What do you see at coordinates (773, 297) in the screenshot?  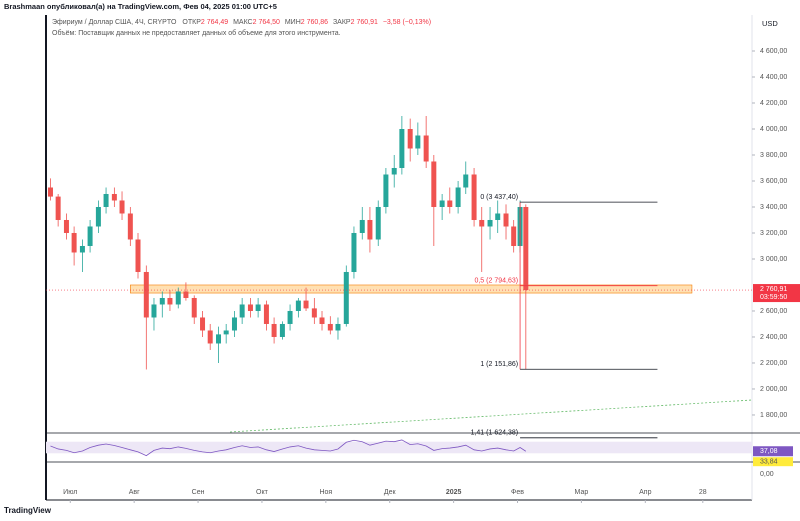 I see `countdown: 03:59:50` at bounding box center [773, 297].